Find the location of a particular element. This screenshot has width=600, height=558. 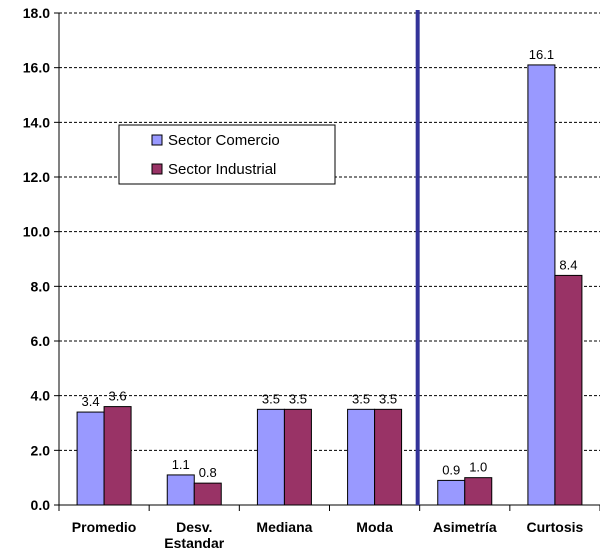

y-tick-label: 0.0 is located at coordinates (41, 505).